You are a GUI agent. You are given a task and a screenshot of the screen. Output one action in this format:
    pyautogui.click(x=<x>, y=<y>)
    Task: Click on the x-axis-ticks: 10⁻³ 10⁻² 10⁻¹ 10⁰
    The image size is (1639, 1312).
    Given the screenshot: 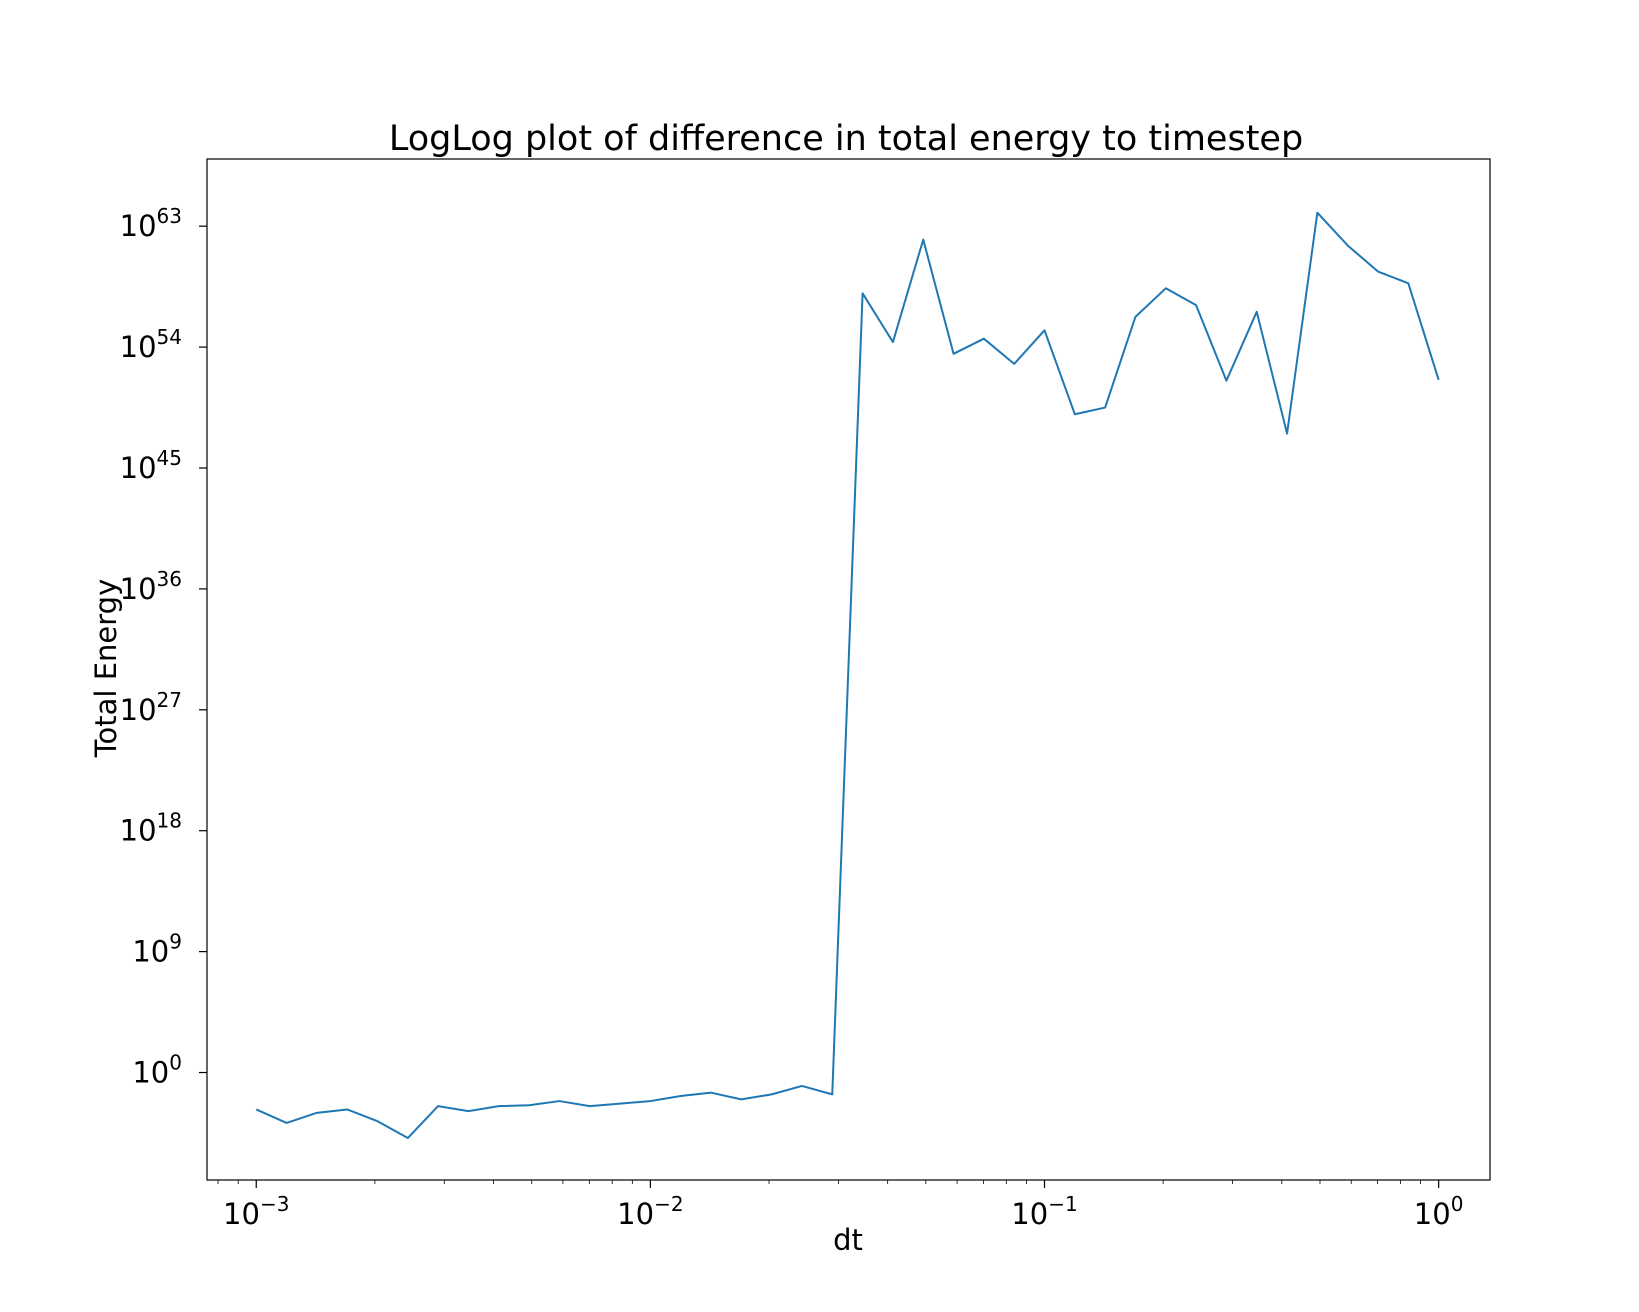 What is the action you would take?
    pyautogui.click(x=840, y=1205)
    